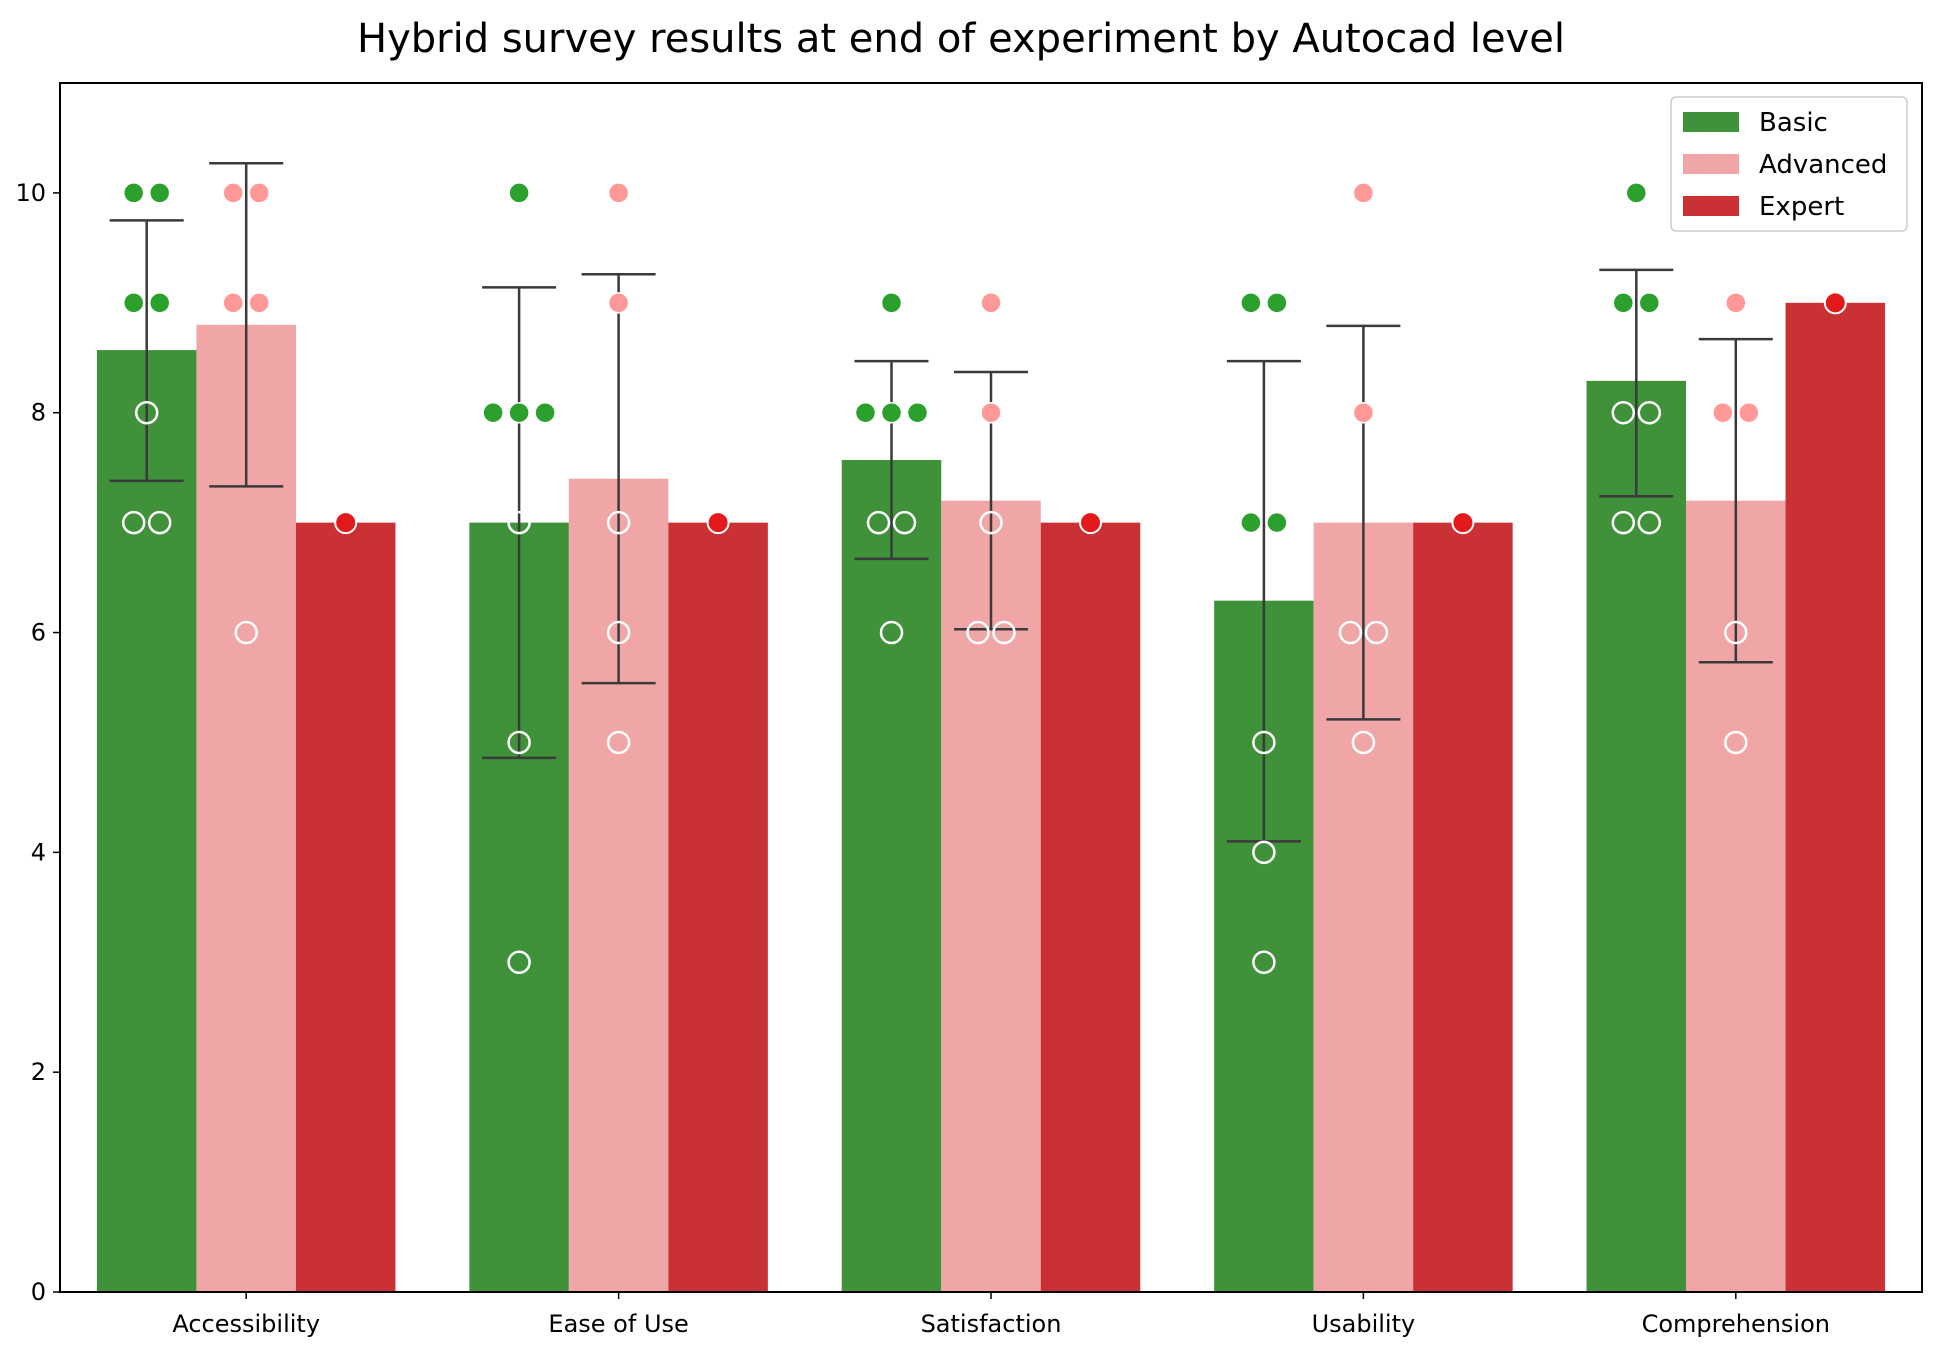 Image resolution: width=1942 pixels, height=1359 pixels. I want to click on y-tick-label-5: 10, so click(30, 193).